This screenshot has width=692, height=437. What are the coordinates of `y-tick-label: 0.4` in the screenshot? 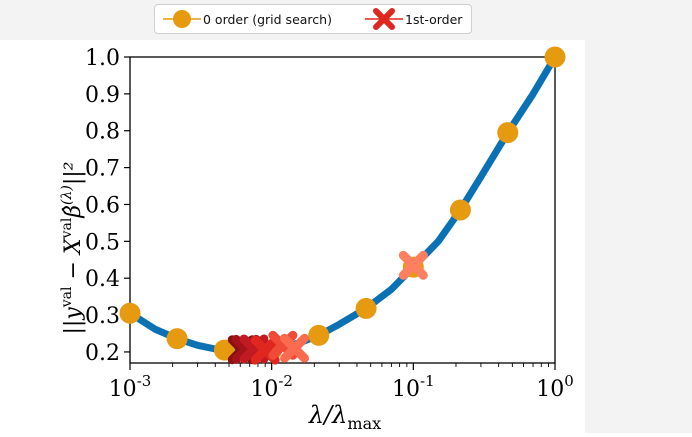 It's located at (102, 279).